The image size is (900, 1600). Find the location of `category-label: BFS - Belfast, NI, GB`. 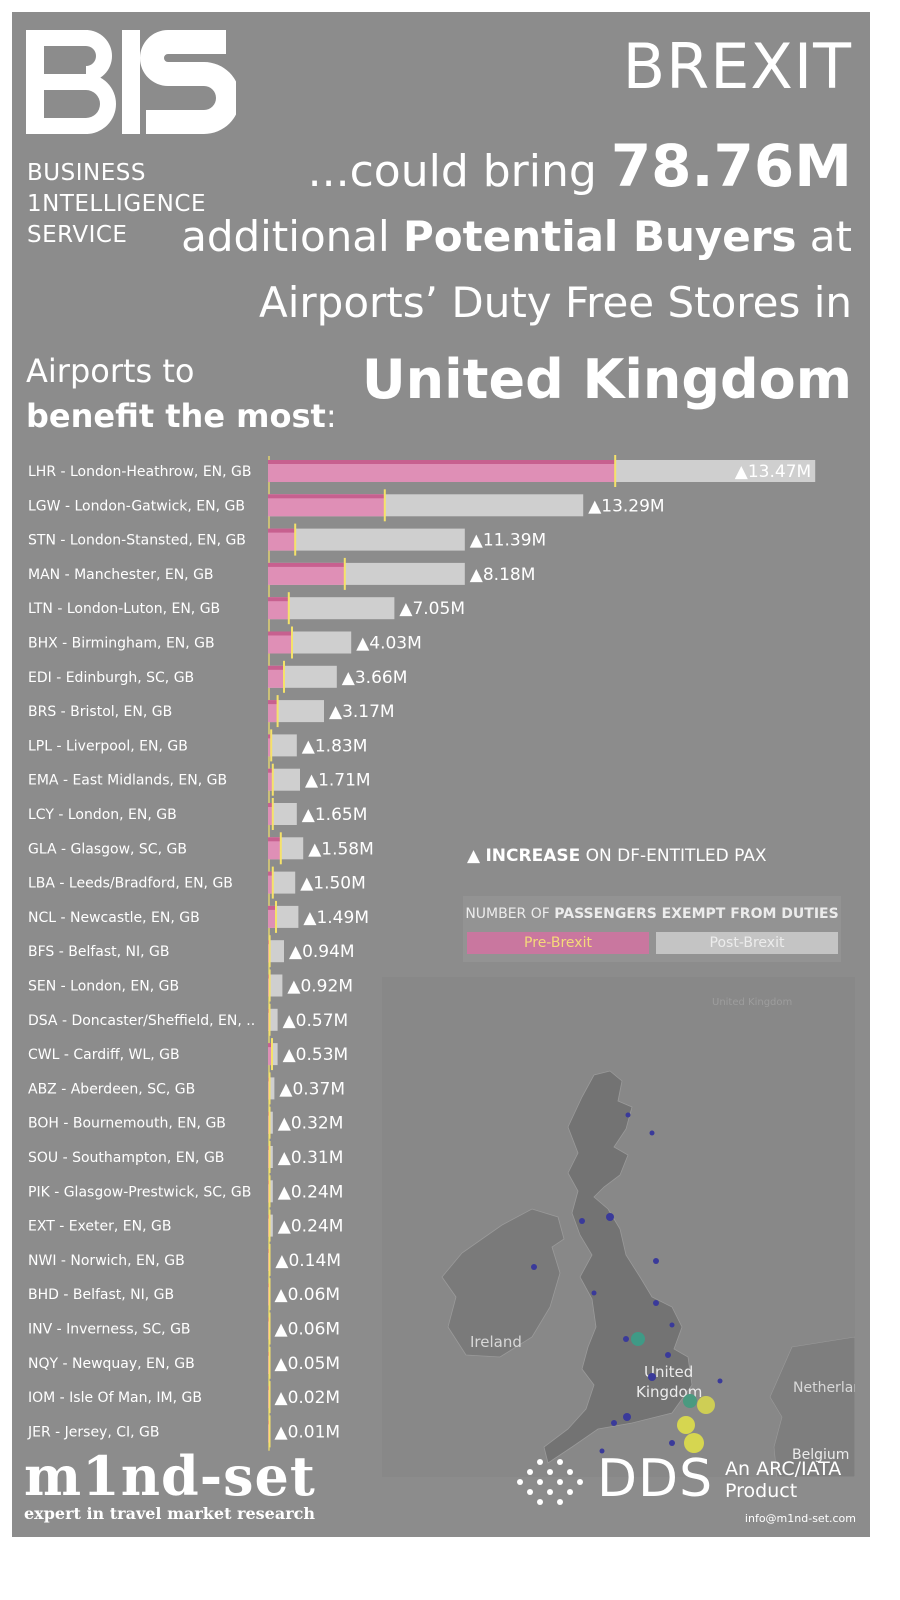

category-label: BFS - Belfast, NI, GB is located at coordinates (99, 952).